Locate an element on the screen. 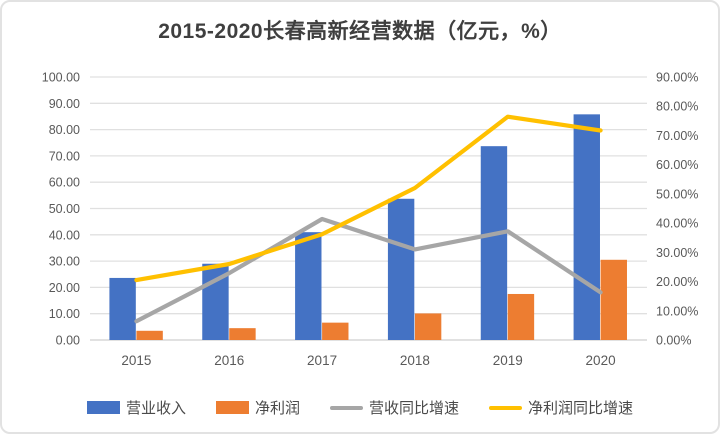  left-axis-tick-label: 70.00 is located at coordinates (64, 156).